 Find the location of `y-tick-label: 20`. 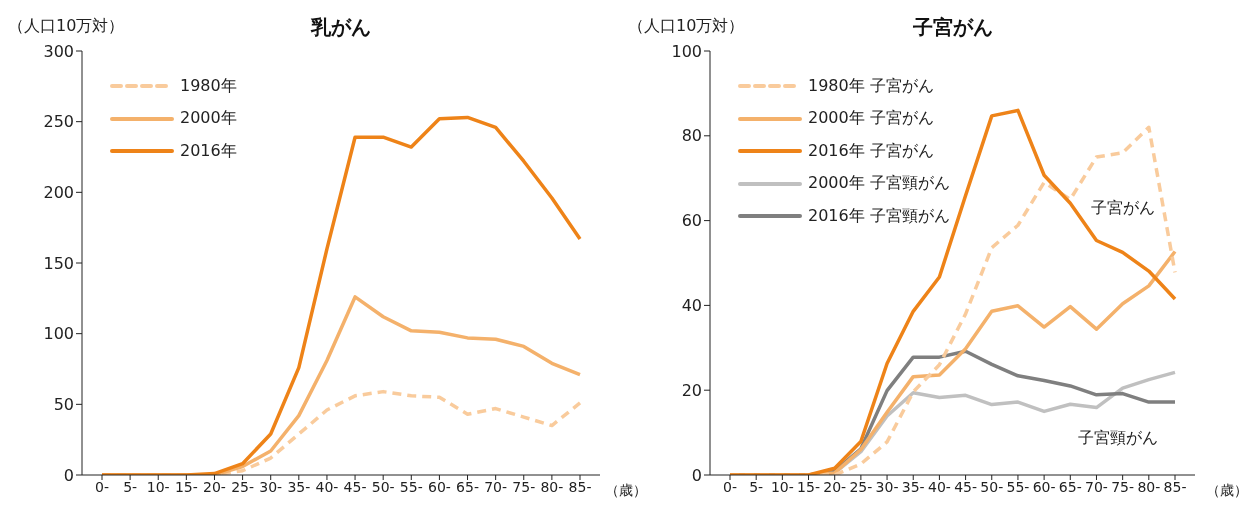

y-tick-label: 20 is located at coordinates (691, 390).